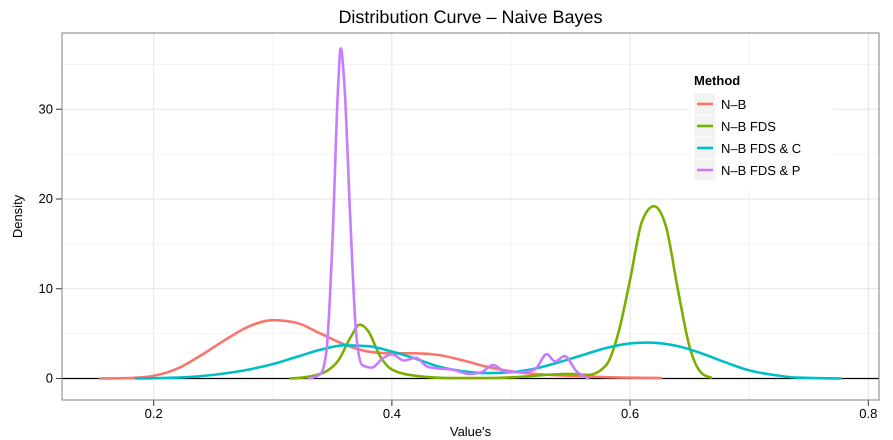 The height and width of the screenshot is (440, 893). I want to click on x-tick-label: 0.6, so click(630, 414).